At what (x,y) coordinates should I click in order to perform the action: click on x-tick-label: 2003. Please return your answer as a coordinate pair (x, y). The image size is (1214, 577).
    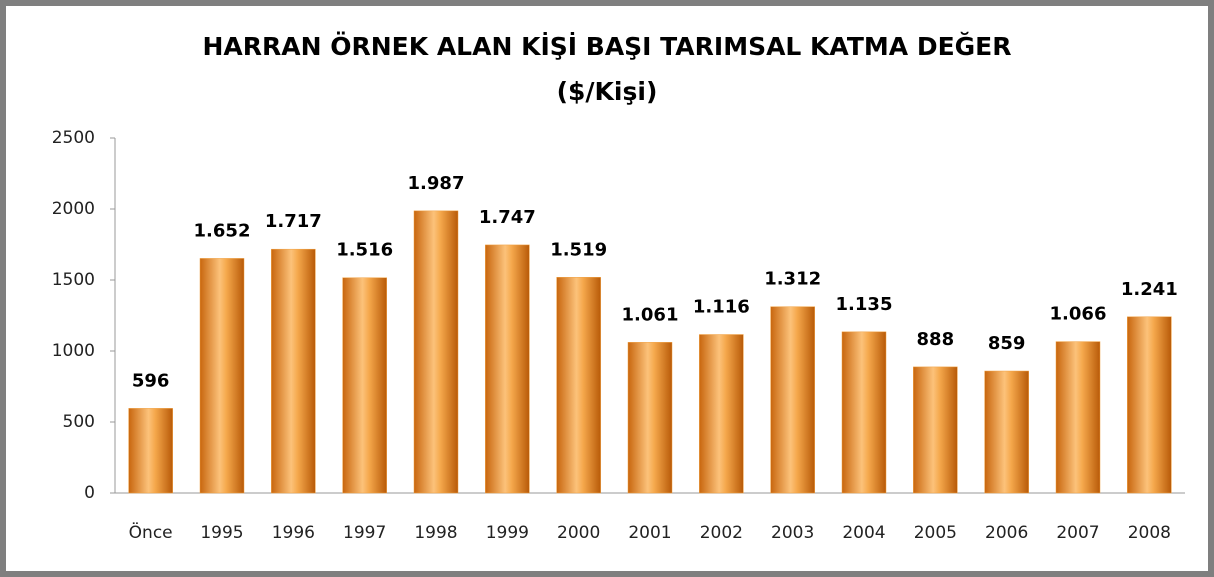
    Looking at the image, I should click on (792, 533).